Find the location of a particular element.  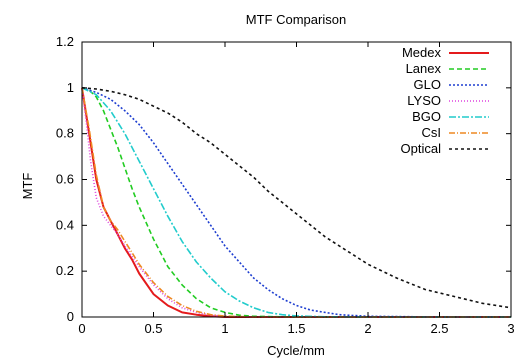

x-tick-label: 3 is located at coordinates (510, 328).